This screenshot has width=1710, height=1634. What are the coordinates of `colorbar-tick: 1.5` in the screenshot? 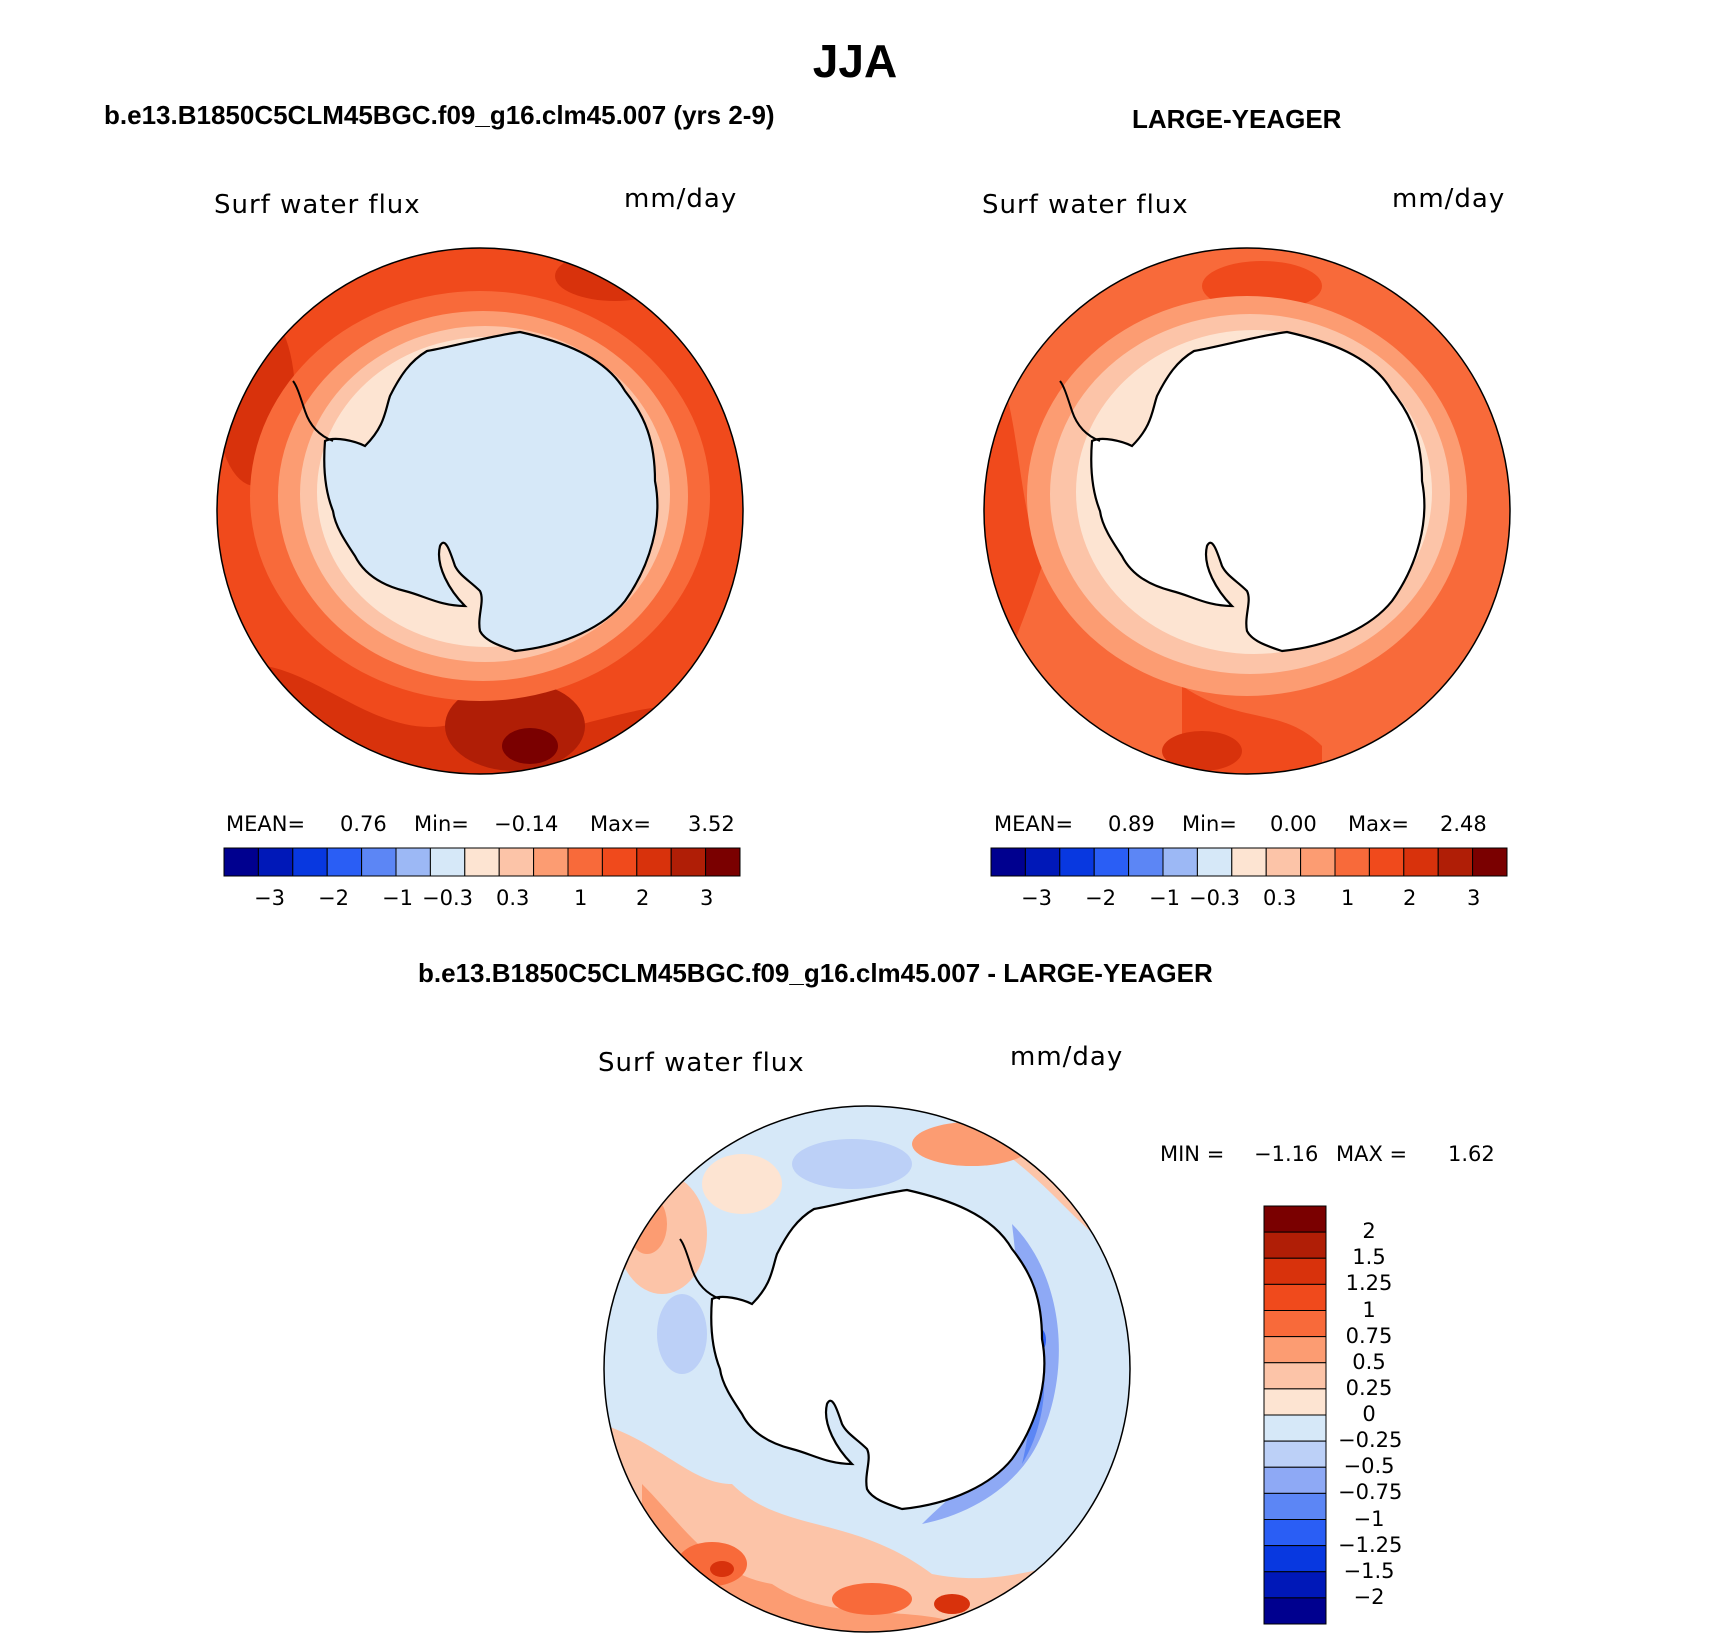 It's located at (1369, 1257).